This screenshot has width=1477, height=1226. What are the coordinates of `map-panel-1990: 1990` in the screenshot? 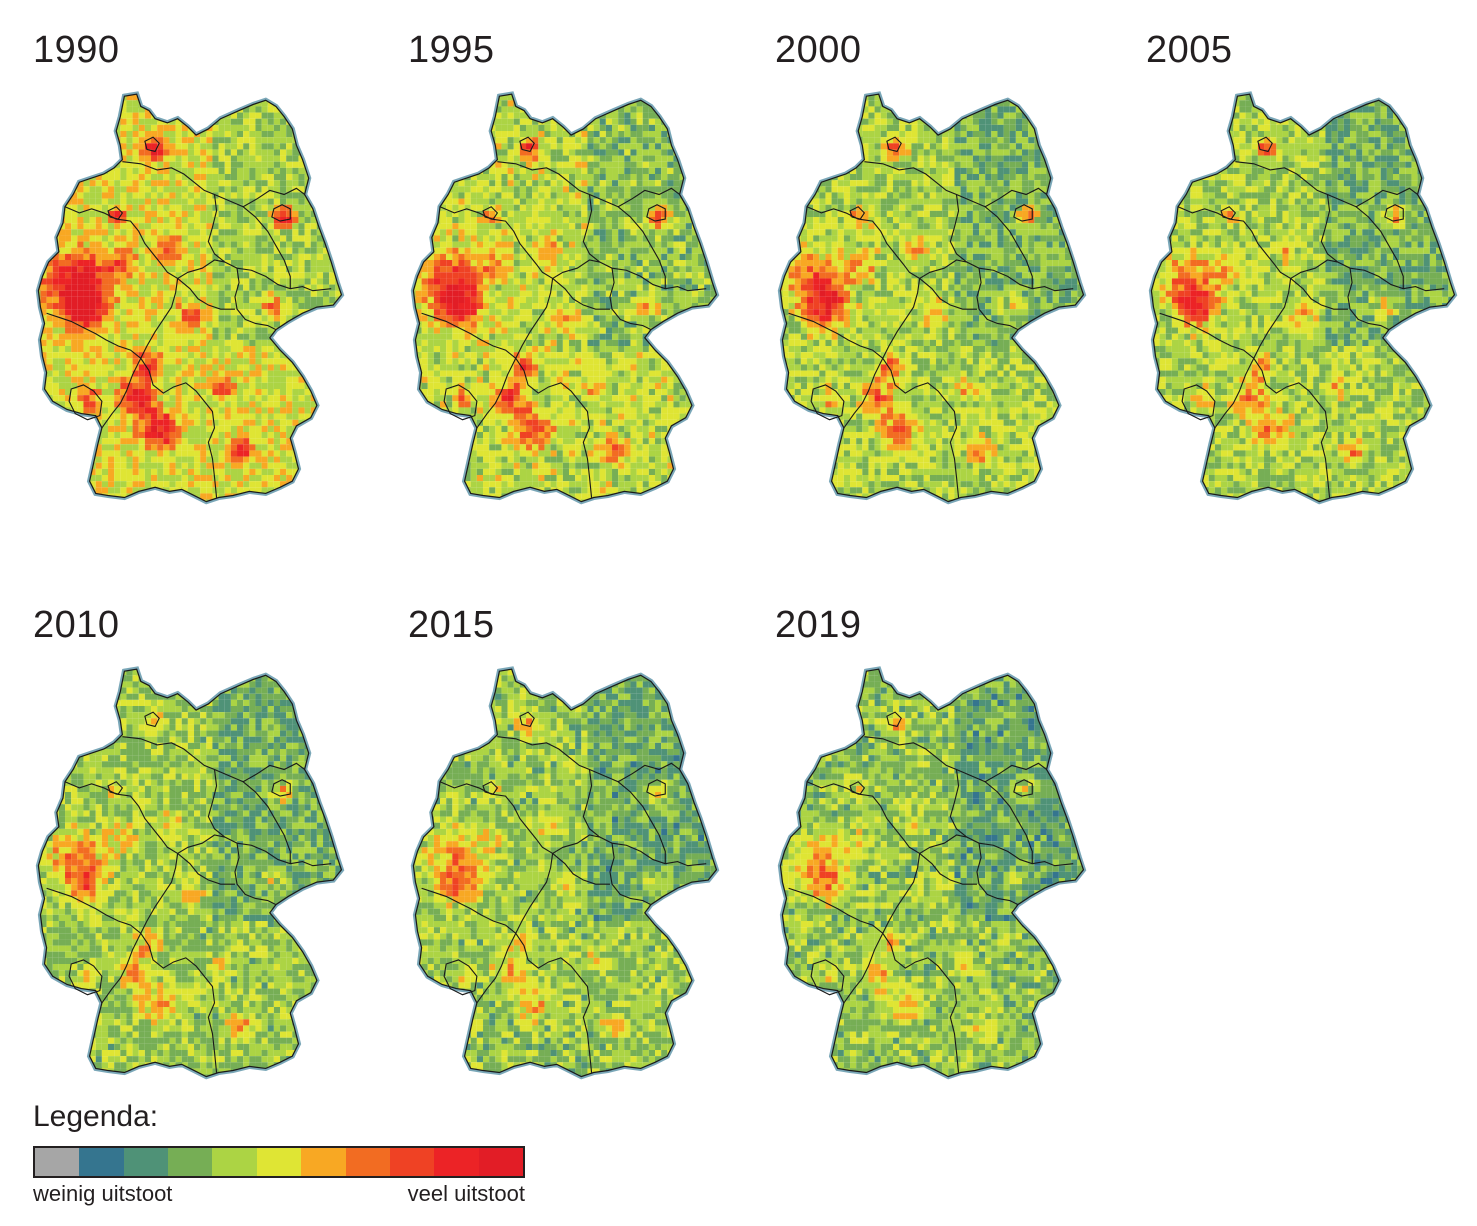 It's located at (203, 275).